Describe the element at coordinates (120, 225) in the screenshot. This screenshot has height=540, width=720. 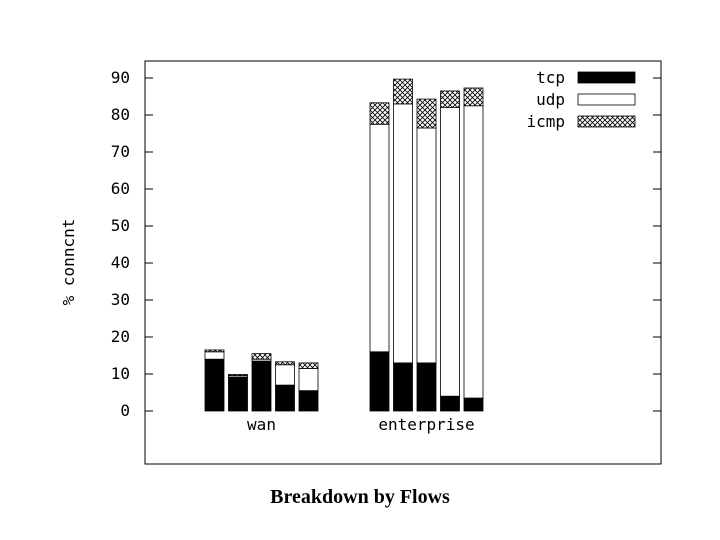
I see `y-tick-label: 50` at that location.